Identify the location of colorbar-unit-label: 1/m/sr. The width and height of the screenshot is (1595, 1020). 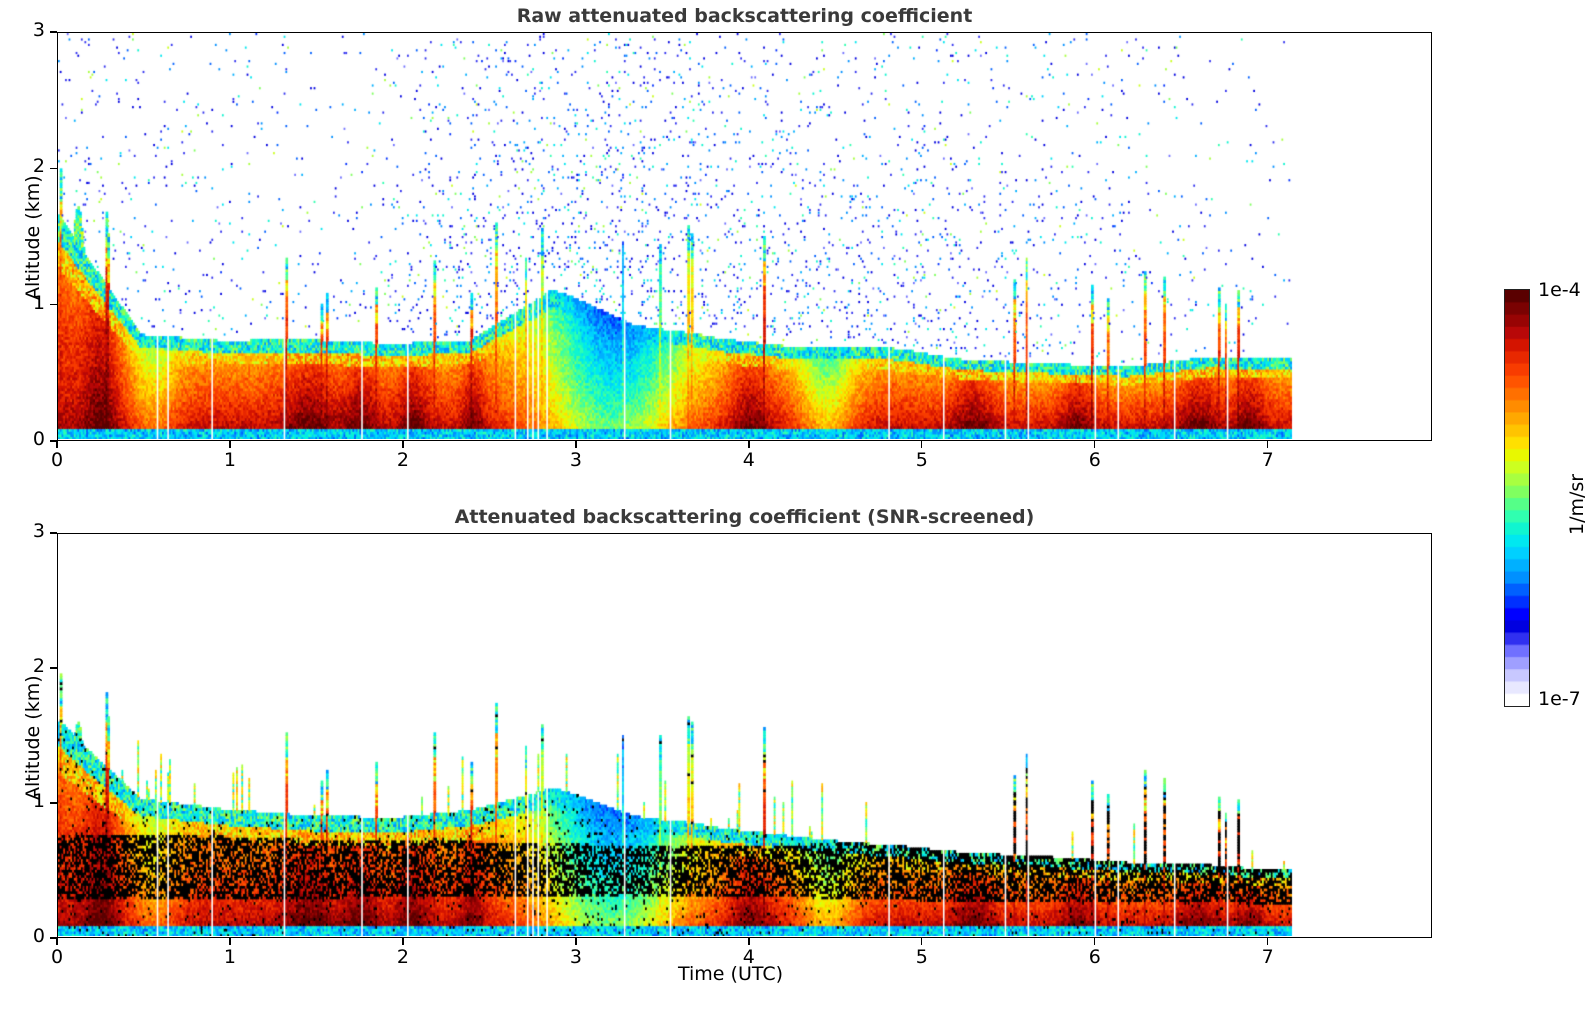
(1577, 504).